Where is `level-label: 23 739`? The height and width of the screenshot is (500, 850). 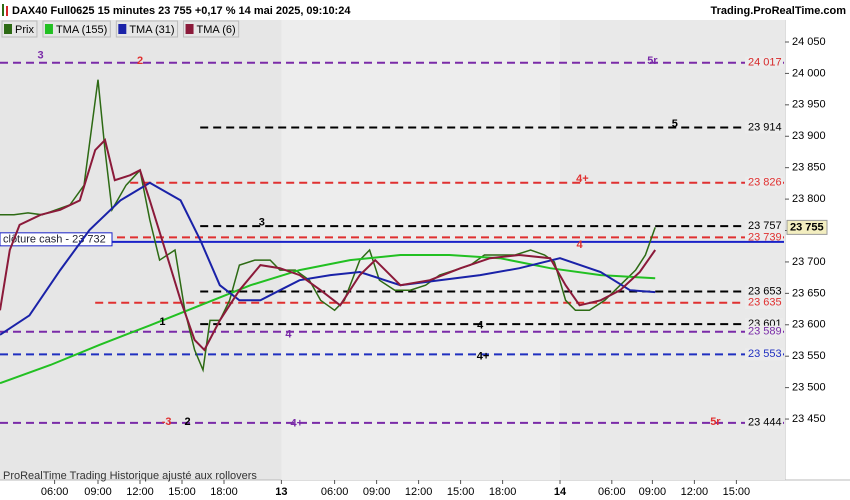 level-label: 23 739 is located at coordinates (765, 237).